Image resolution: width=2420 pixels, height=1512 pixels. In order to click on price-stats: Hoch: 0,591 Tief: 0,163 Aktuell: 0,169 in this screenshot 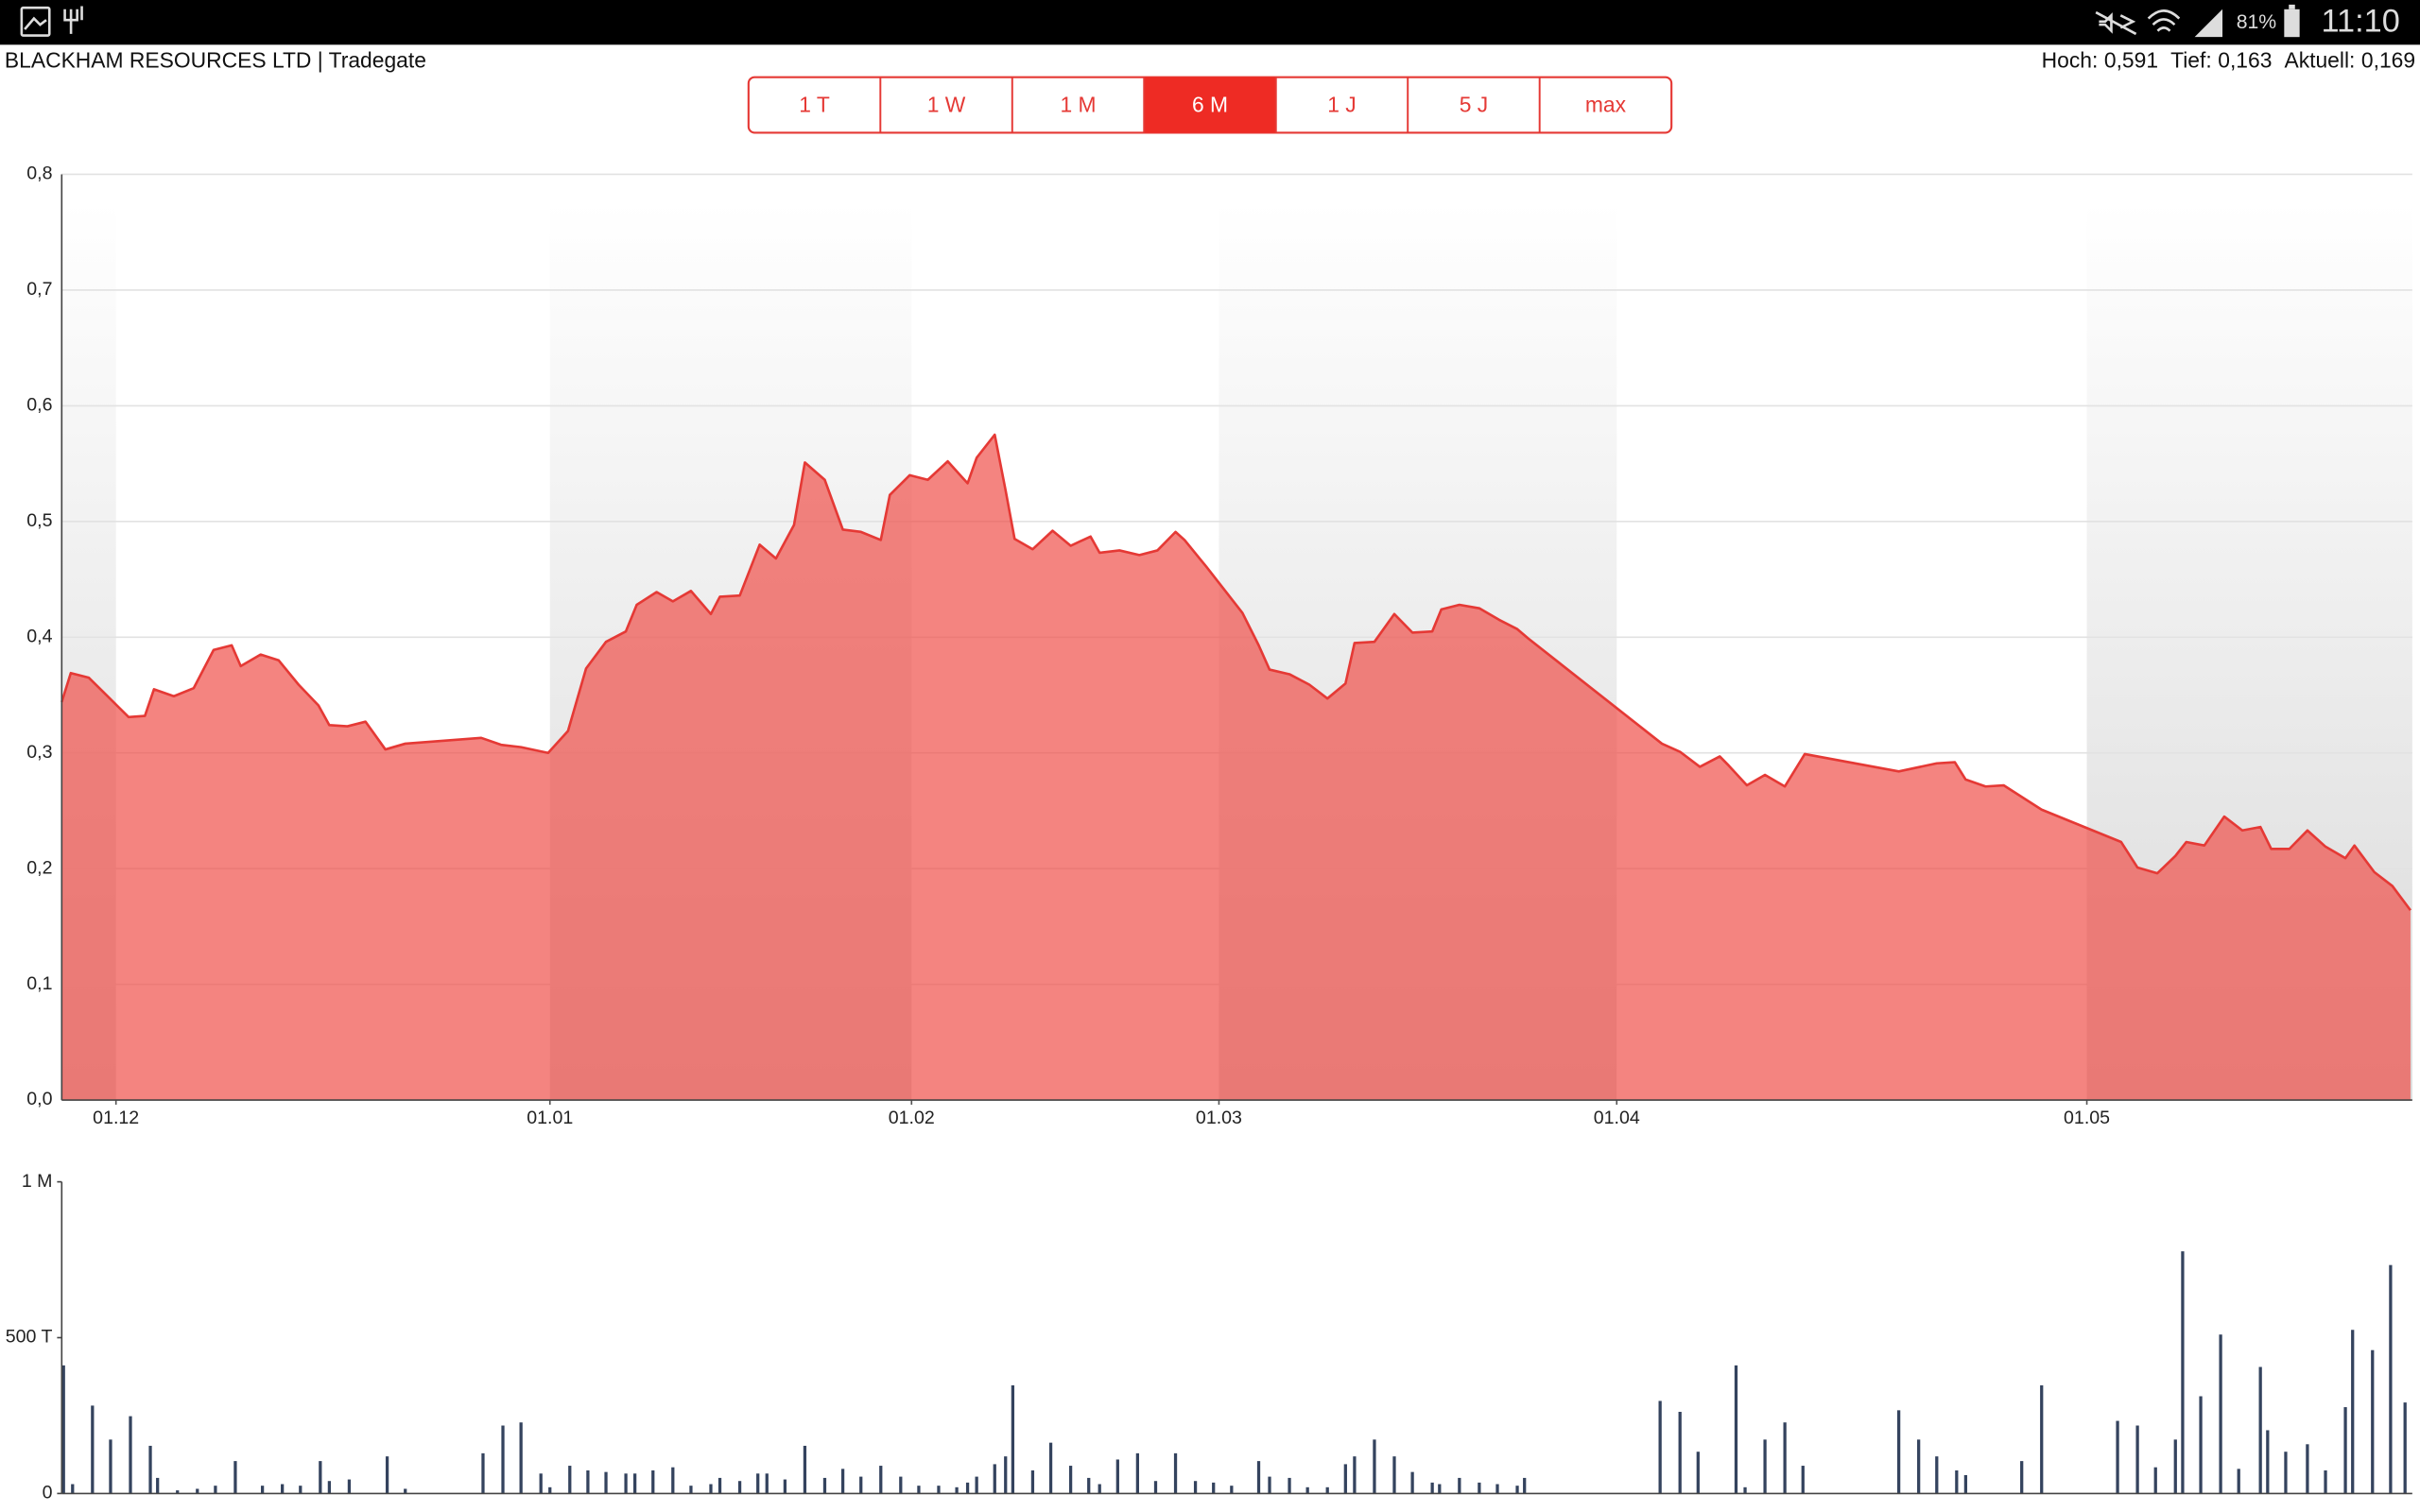, I will do `click(2228, 59)`.